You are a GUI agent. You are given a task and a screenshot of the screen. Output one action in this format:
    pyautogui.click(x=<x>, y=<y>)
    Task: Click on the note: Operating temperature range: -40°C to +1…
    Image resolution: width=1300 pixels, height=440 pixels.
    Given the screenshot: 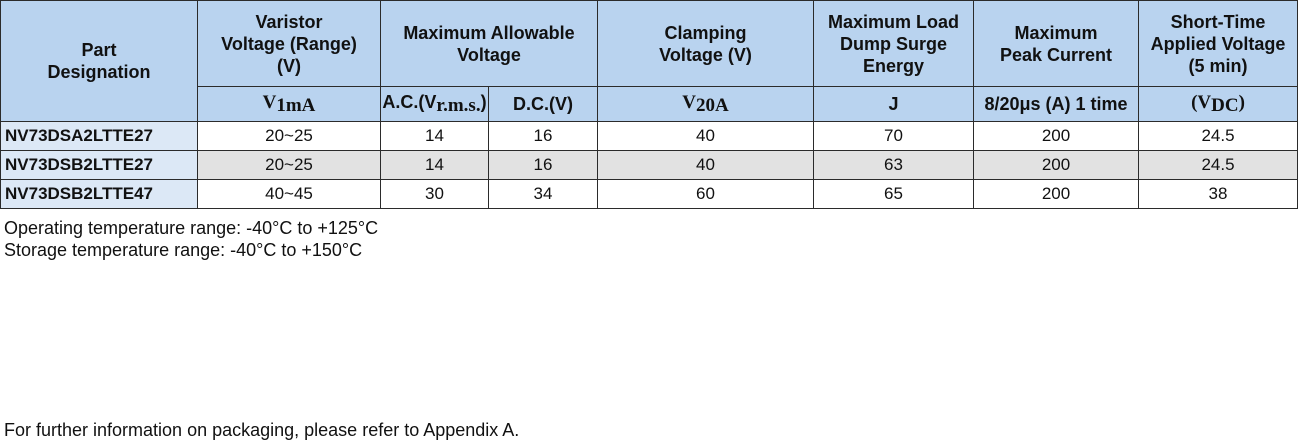 What is the action you would take?
    pyautogui.click(x=191, y=228)
    